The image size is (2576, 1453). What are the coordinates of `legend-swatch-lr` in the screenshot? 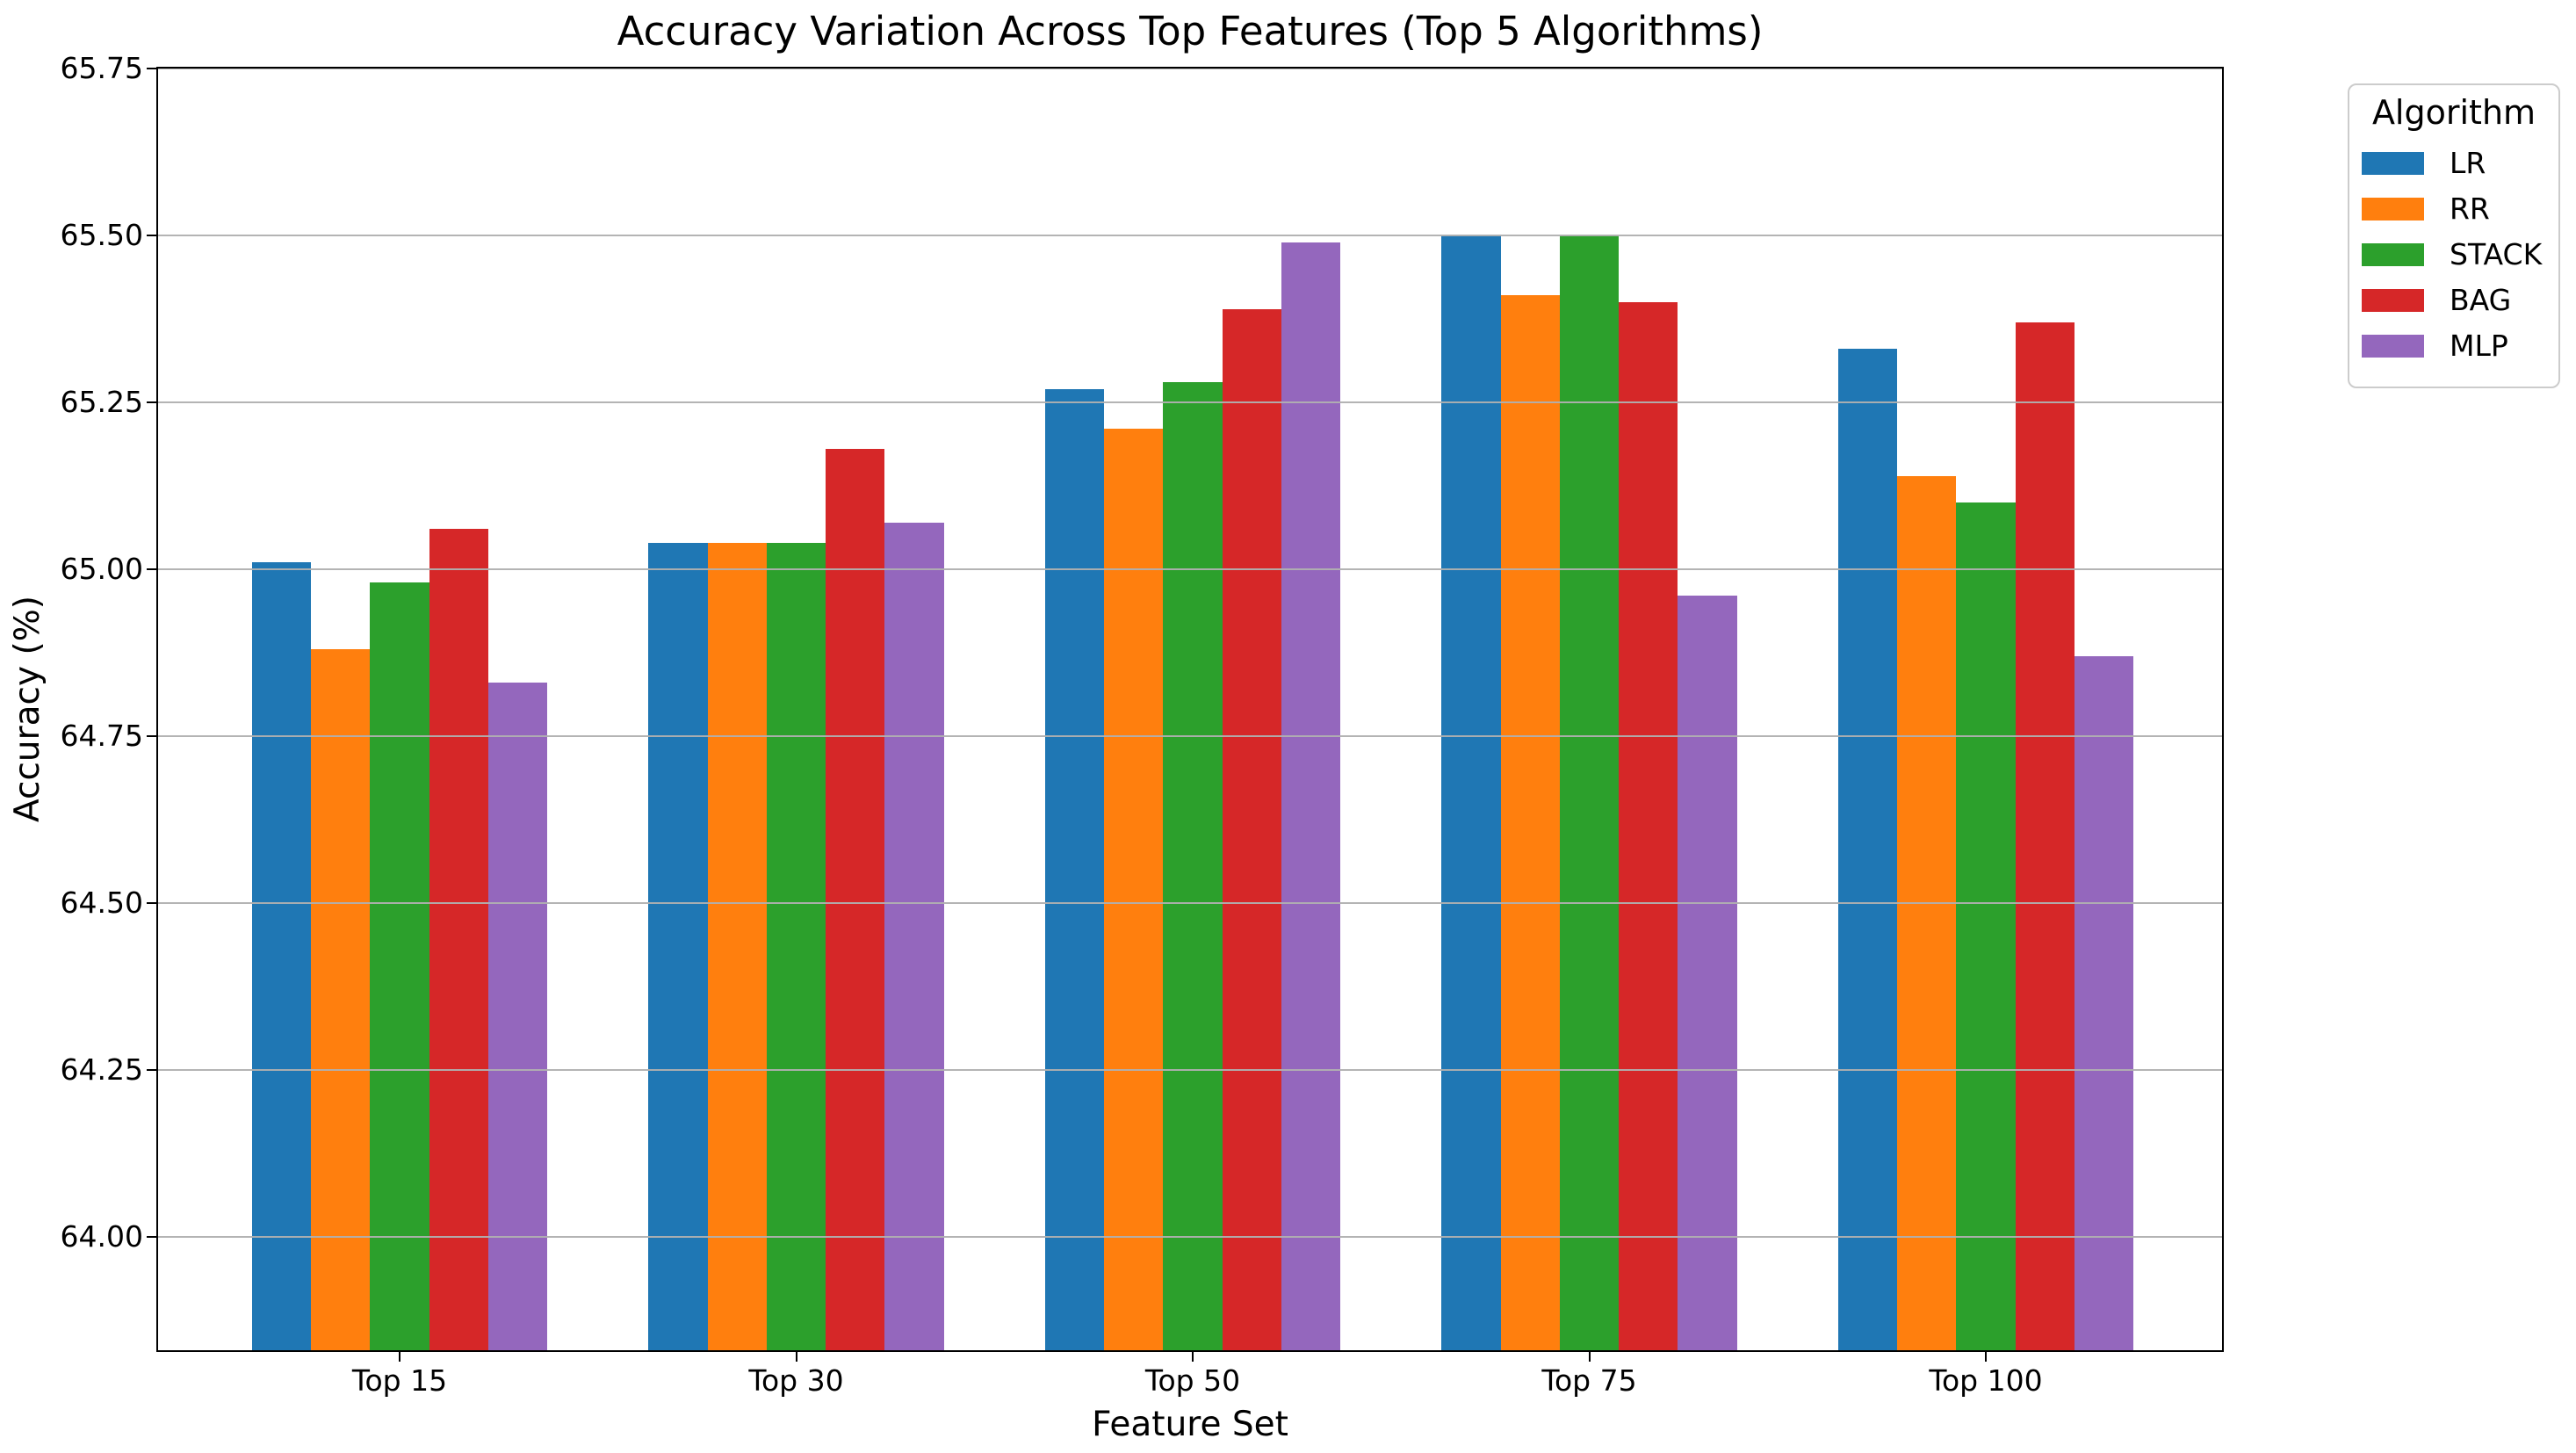 It's located at (2393, 163).